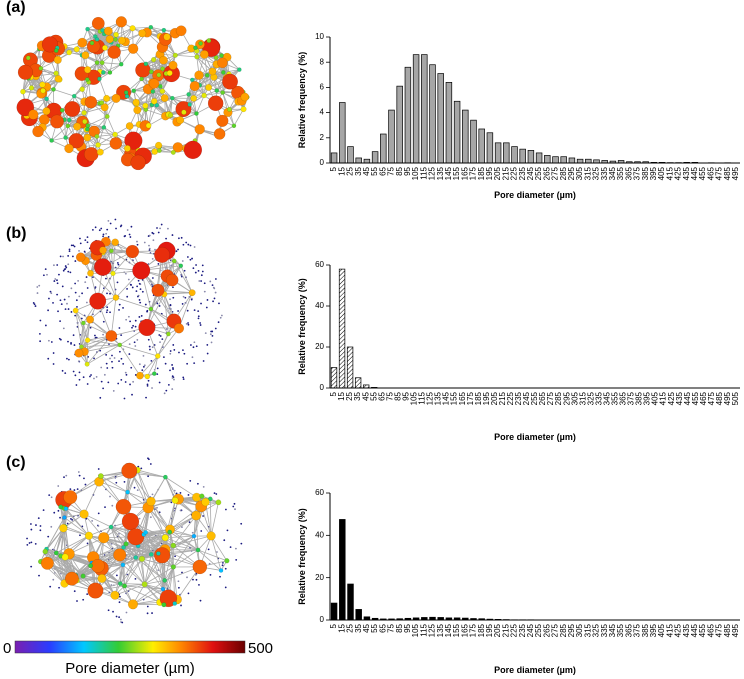 Image resolution: width=744 pixels, height=679 pixels. Describe the element at coordinates (322, 387) in the screenshot. I see `y-tick-label: 0` at that location.